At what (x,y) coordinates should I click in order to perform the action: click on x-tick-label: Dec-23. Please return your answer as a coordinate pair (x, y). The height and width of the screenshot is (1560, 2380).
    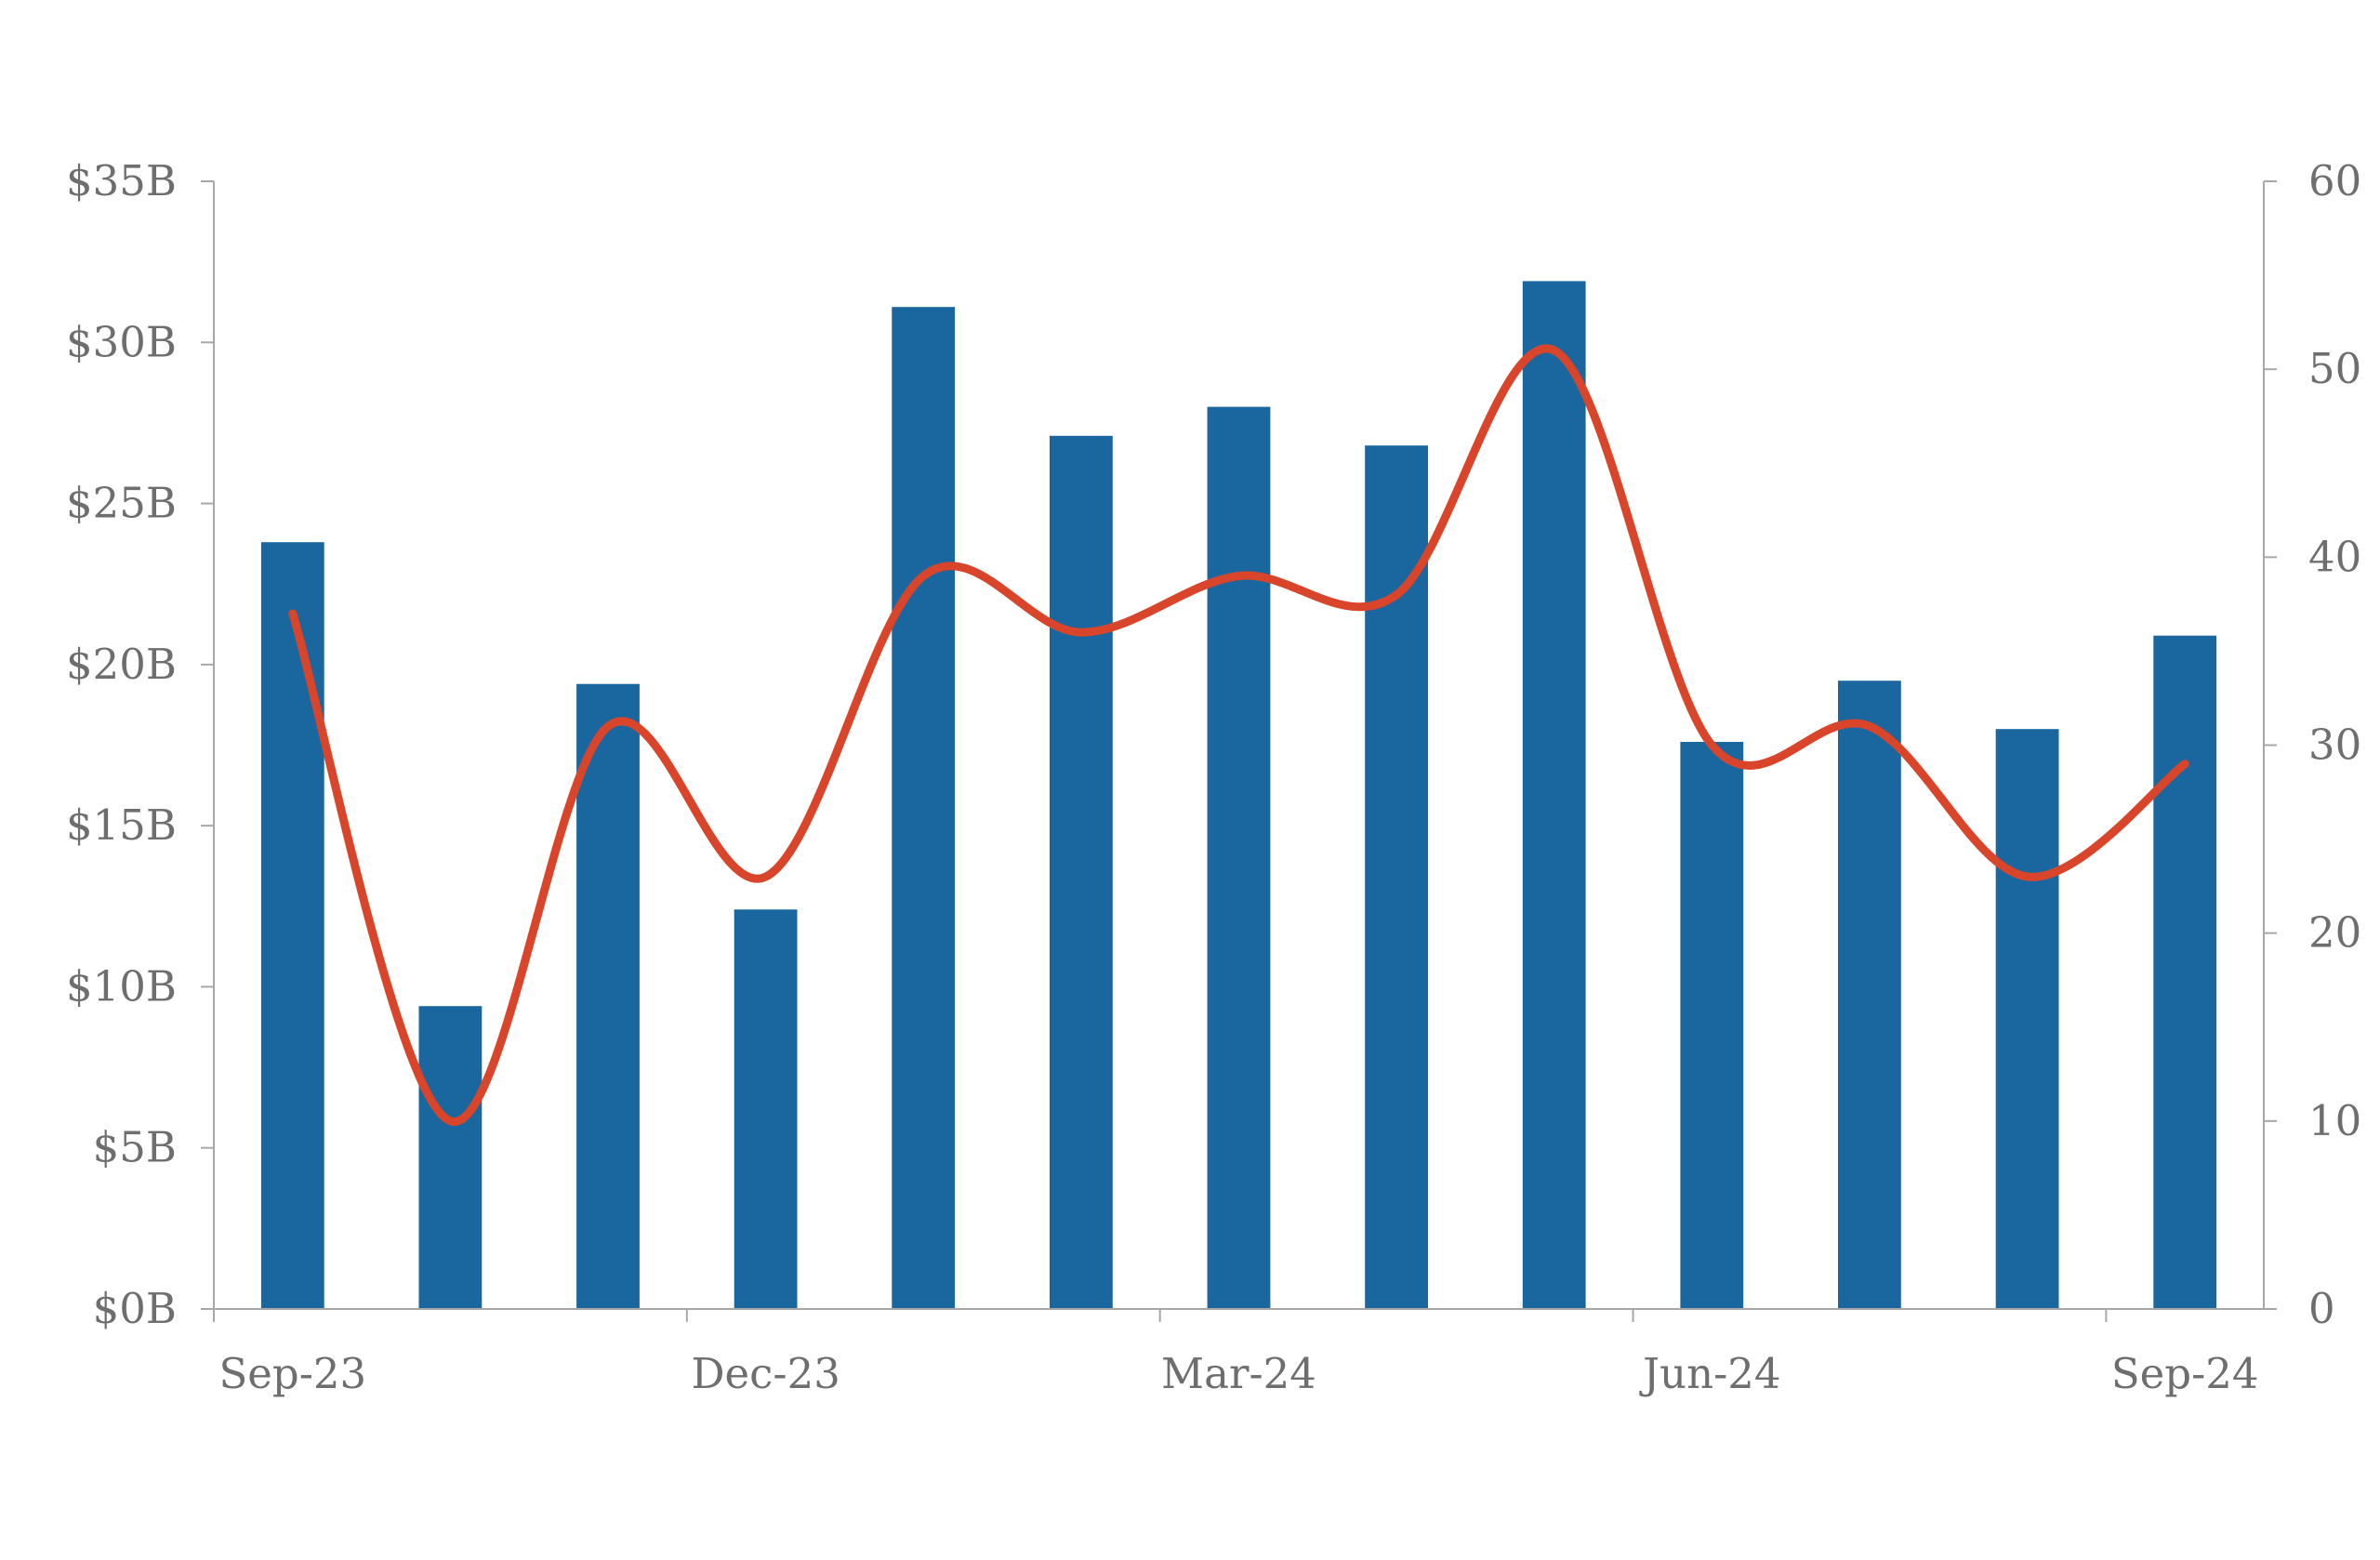
    Looking at the image, I should click on (765, 1373).